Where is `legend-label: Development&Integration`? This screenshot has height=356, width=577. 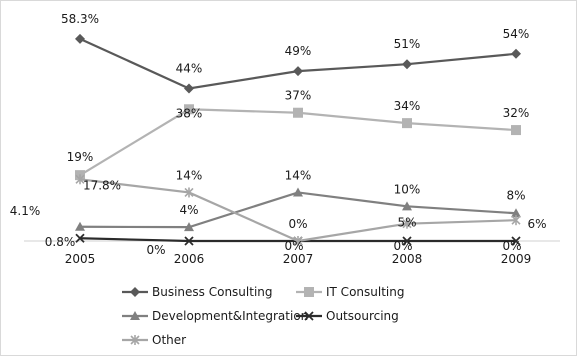 legend-label: Development&Integration is located at coordinates (230, 316).